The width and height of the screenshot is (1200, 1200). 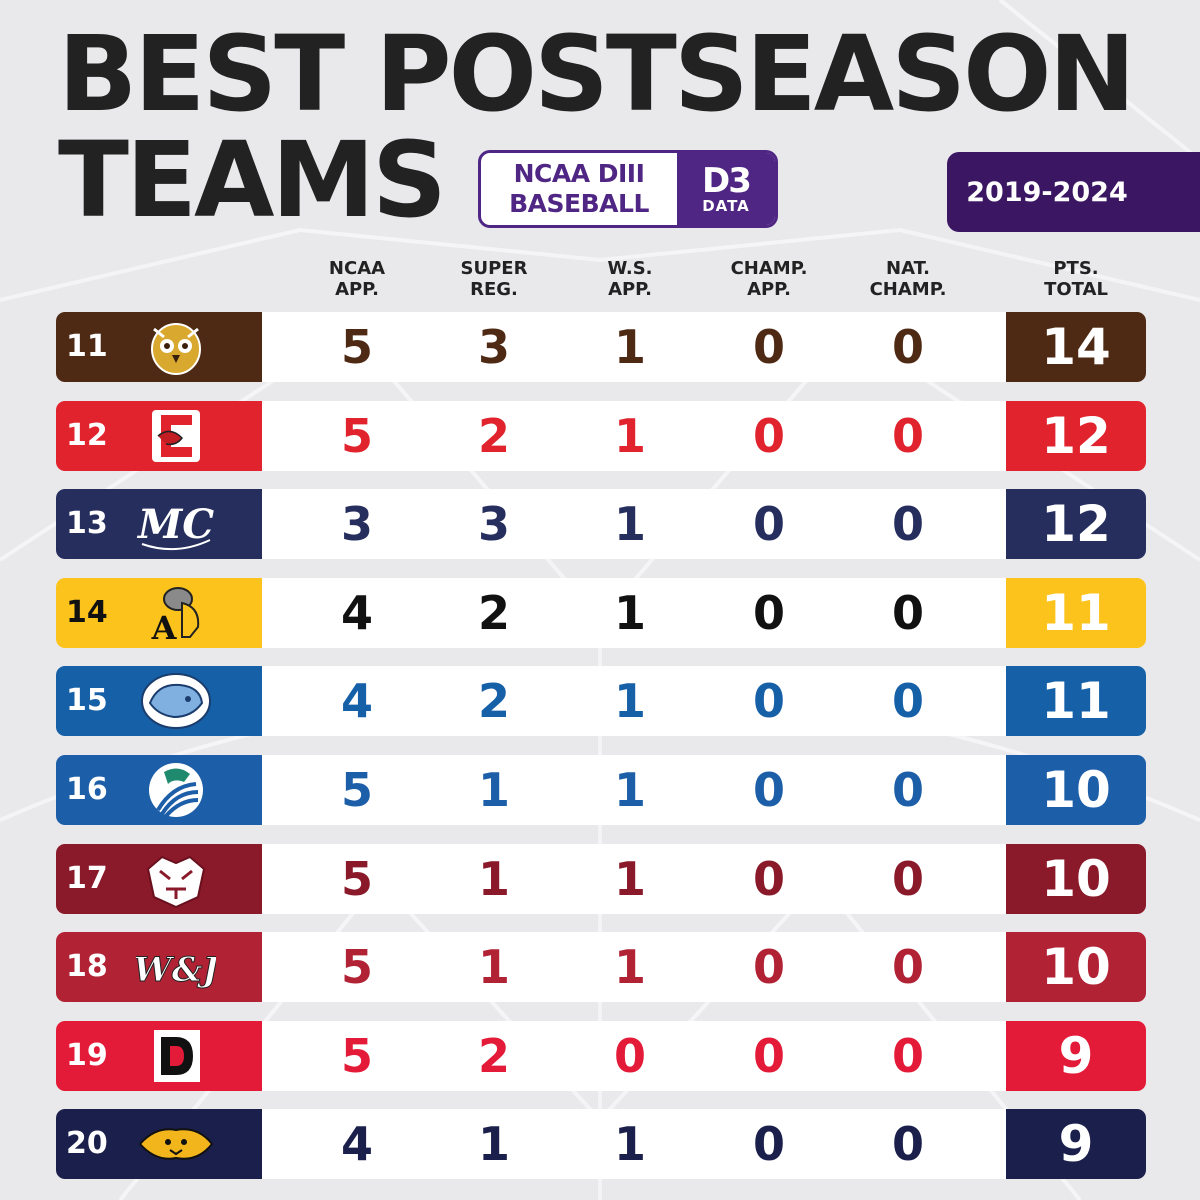 What do you see at coordinates (769, 268) in the screenshot?
I see `column-header-line-1: CHAMP.` at bounding box center [769, 268].